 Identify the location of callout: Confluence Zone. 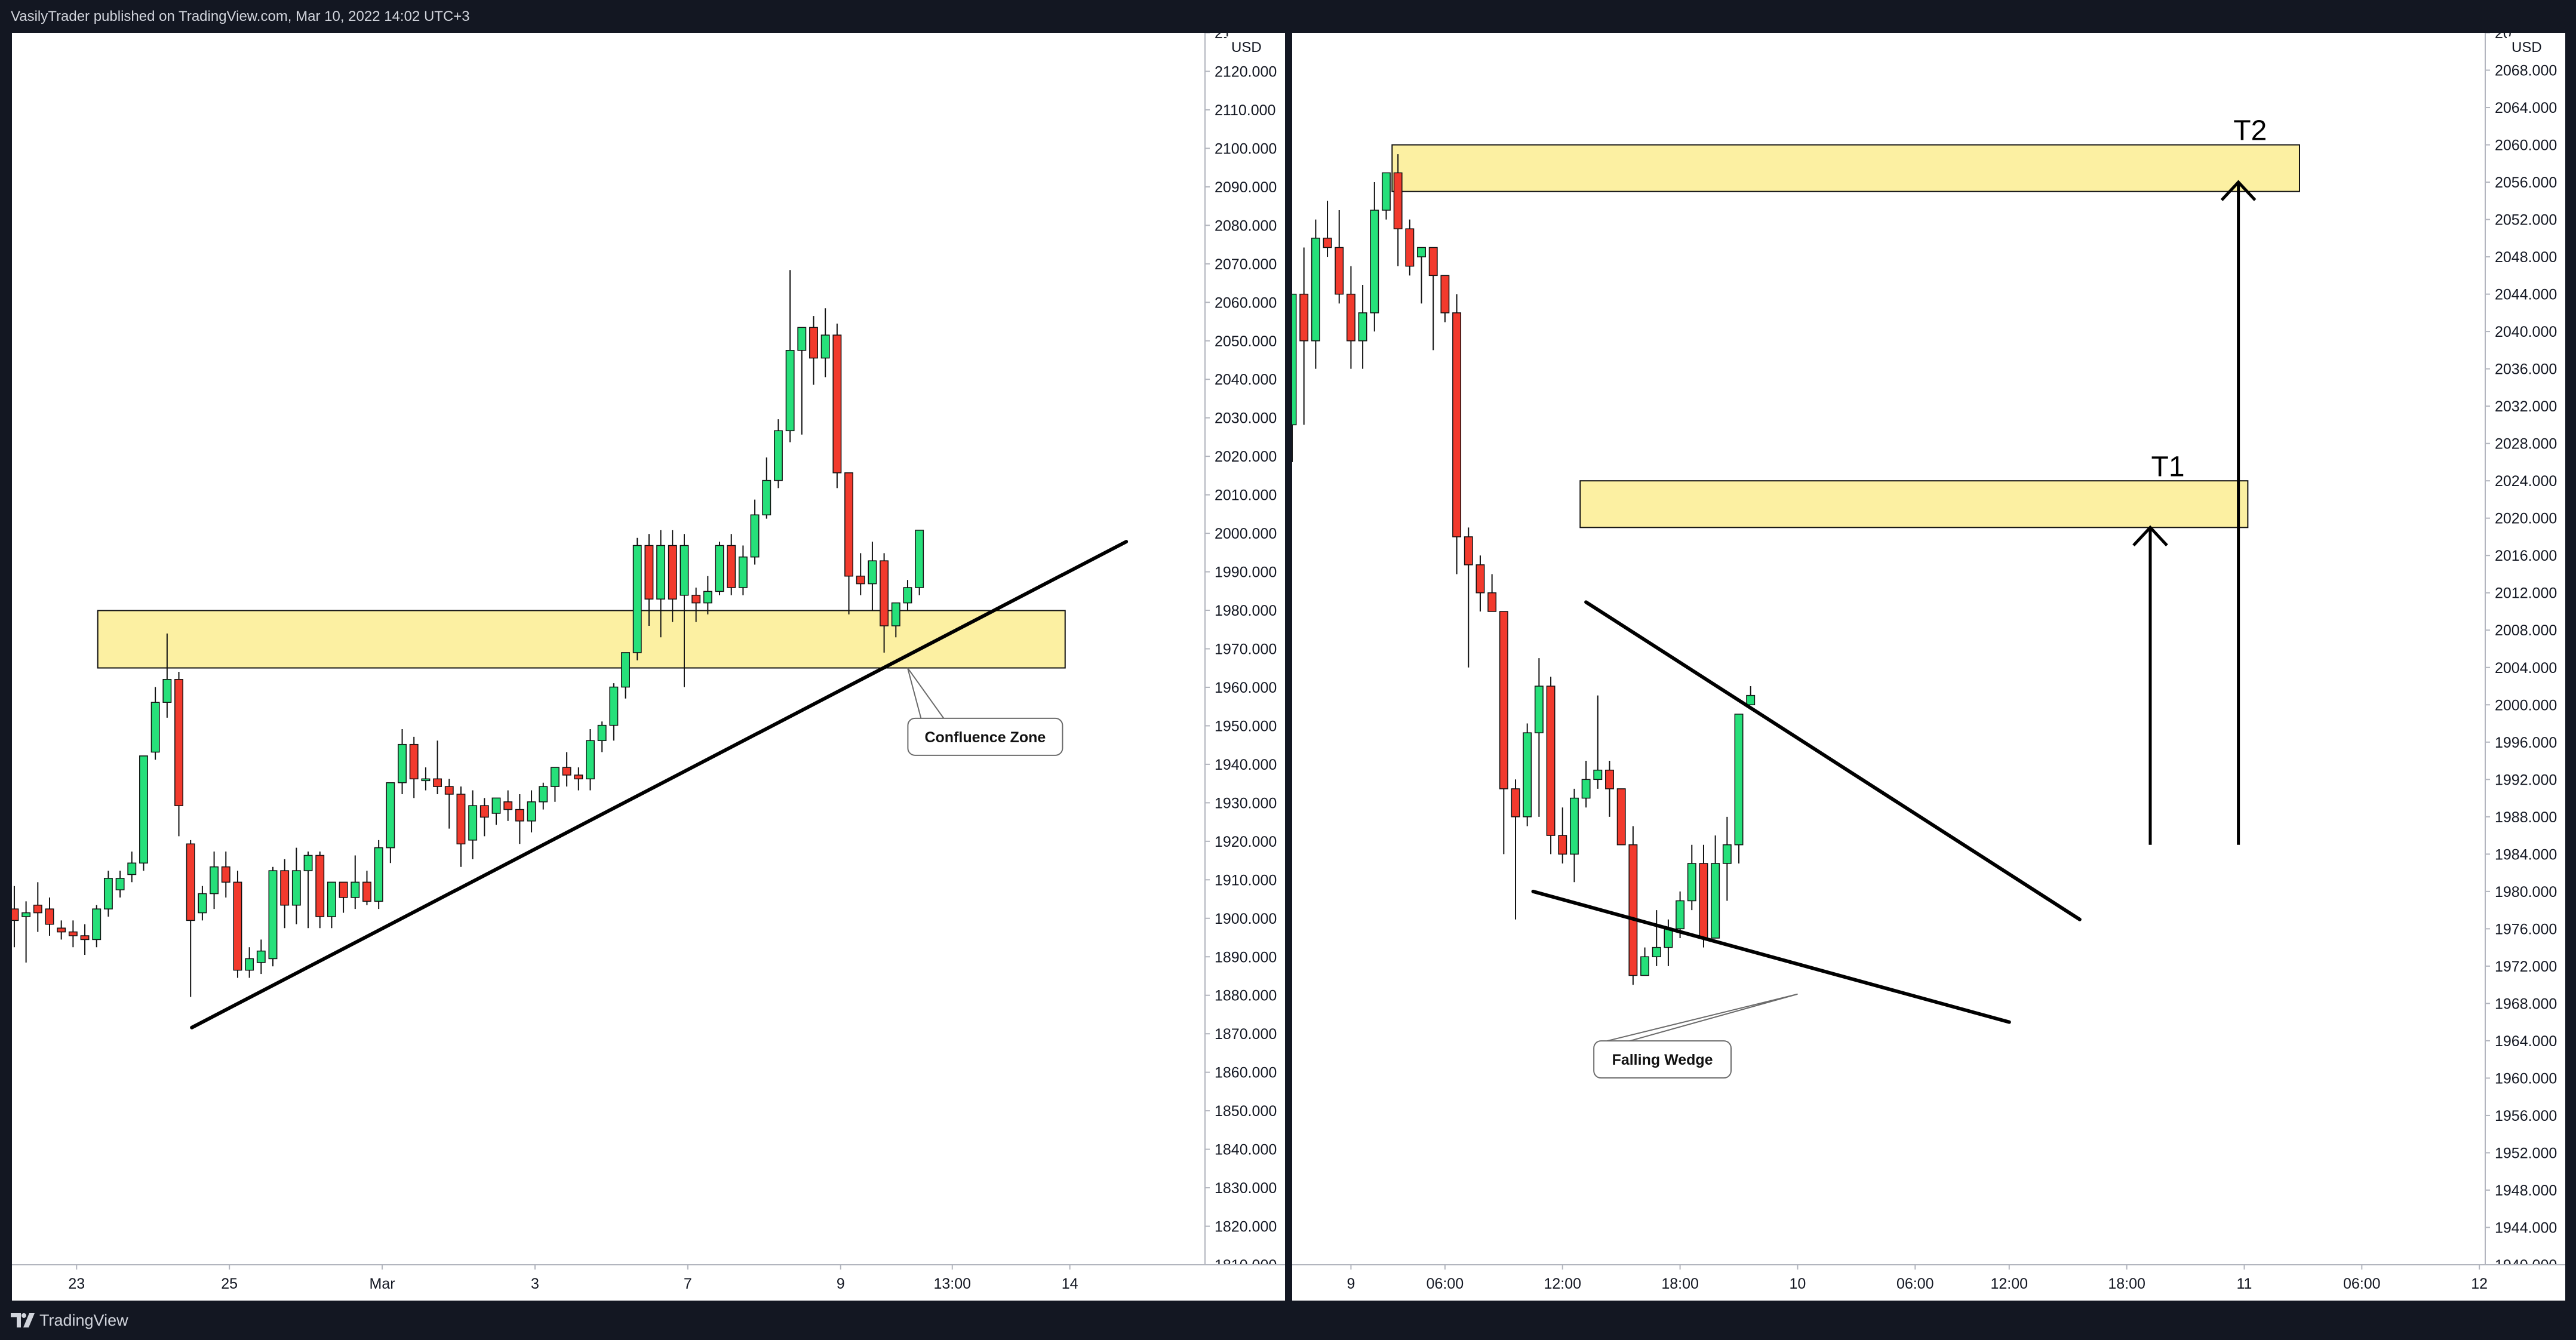
(985, 711).